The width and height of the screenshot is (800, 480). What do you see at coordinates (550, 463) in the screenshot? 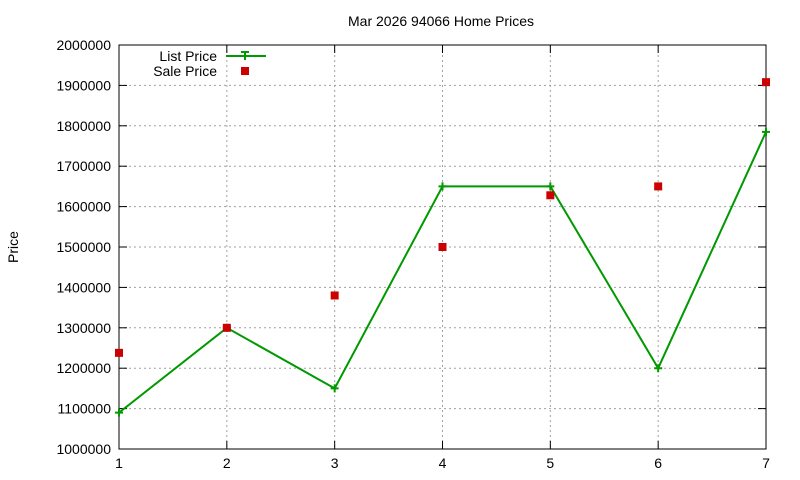
I see `x-tick-label: 5` at bounding box center [550, 463].